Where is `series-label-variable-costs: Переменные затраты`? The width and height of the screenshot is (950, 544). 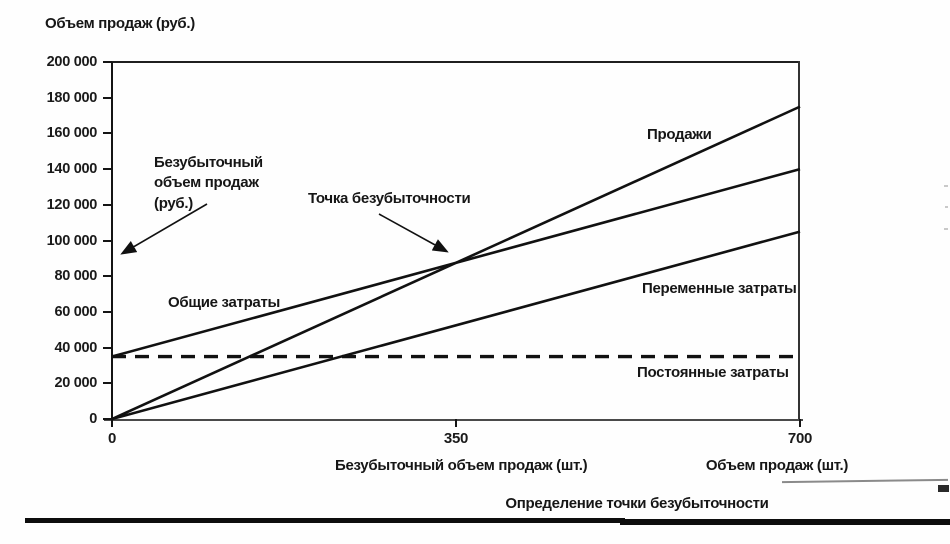
series-label-variable-costs: Переменные затраты is located at coordinates (719, 288).